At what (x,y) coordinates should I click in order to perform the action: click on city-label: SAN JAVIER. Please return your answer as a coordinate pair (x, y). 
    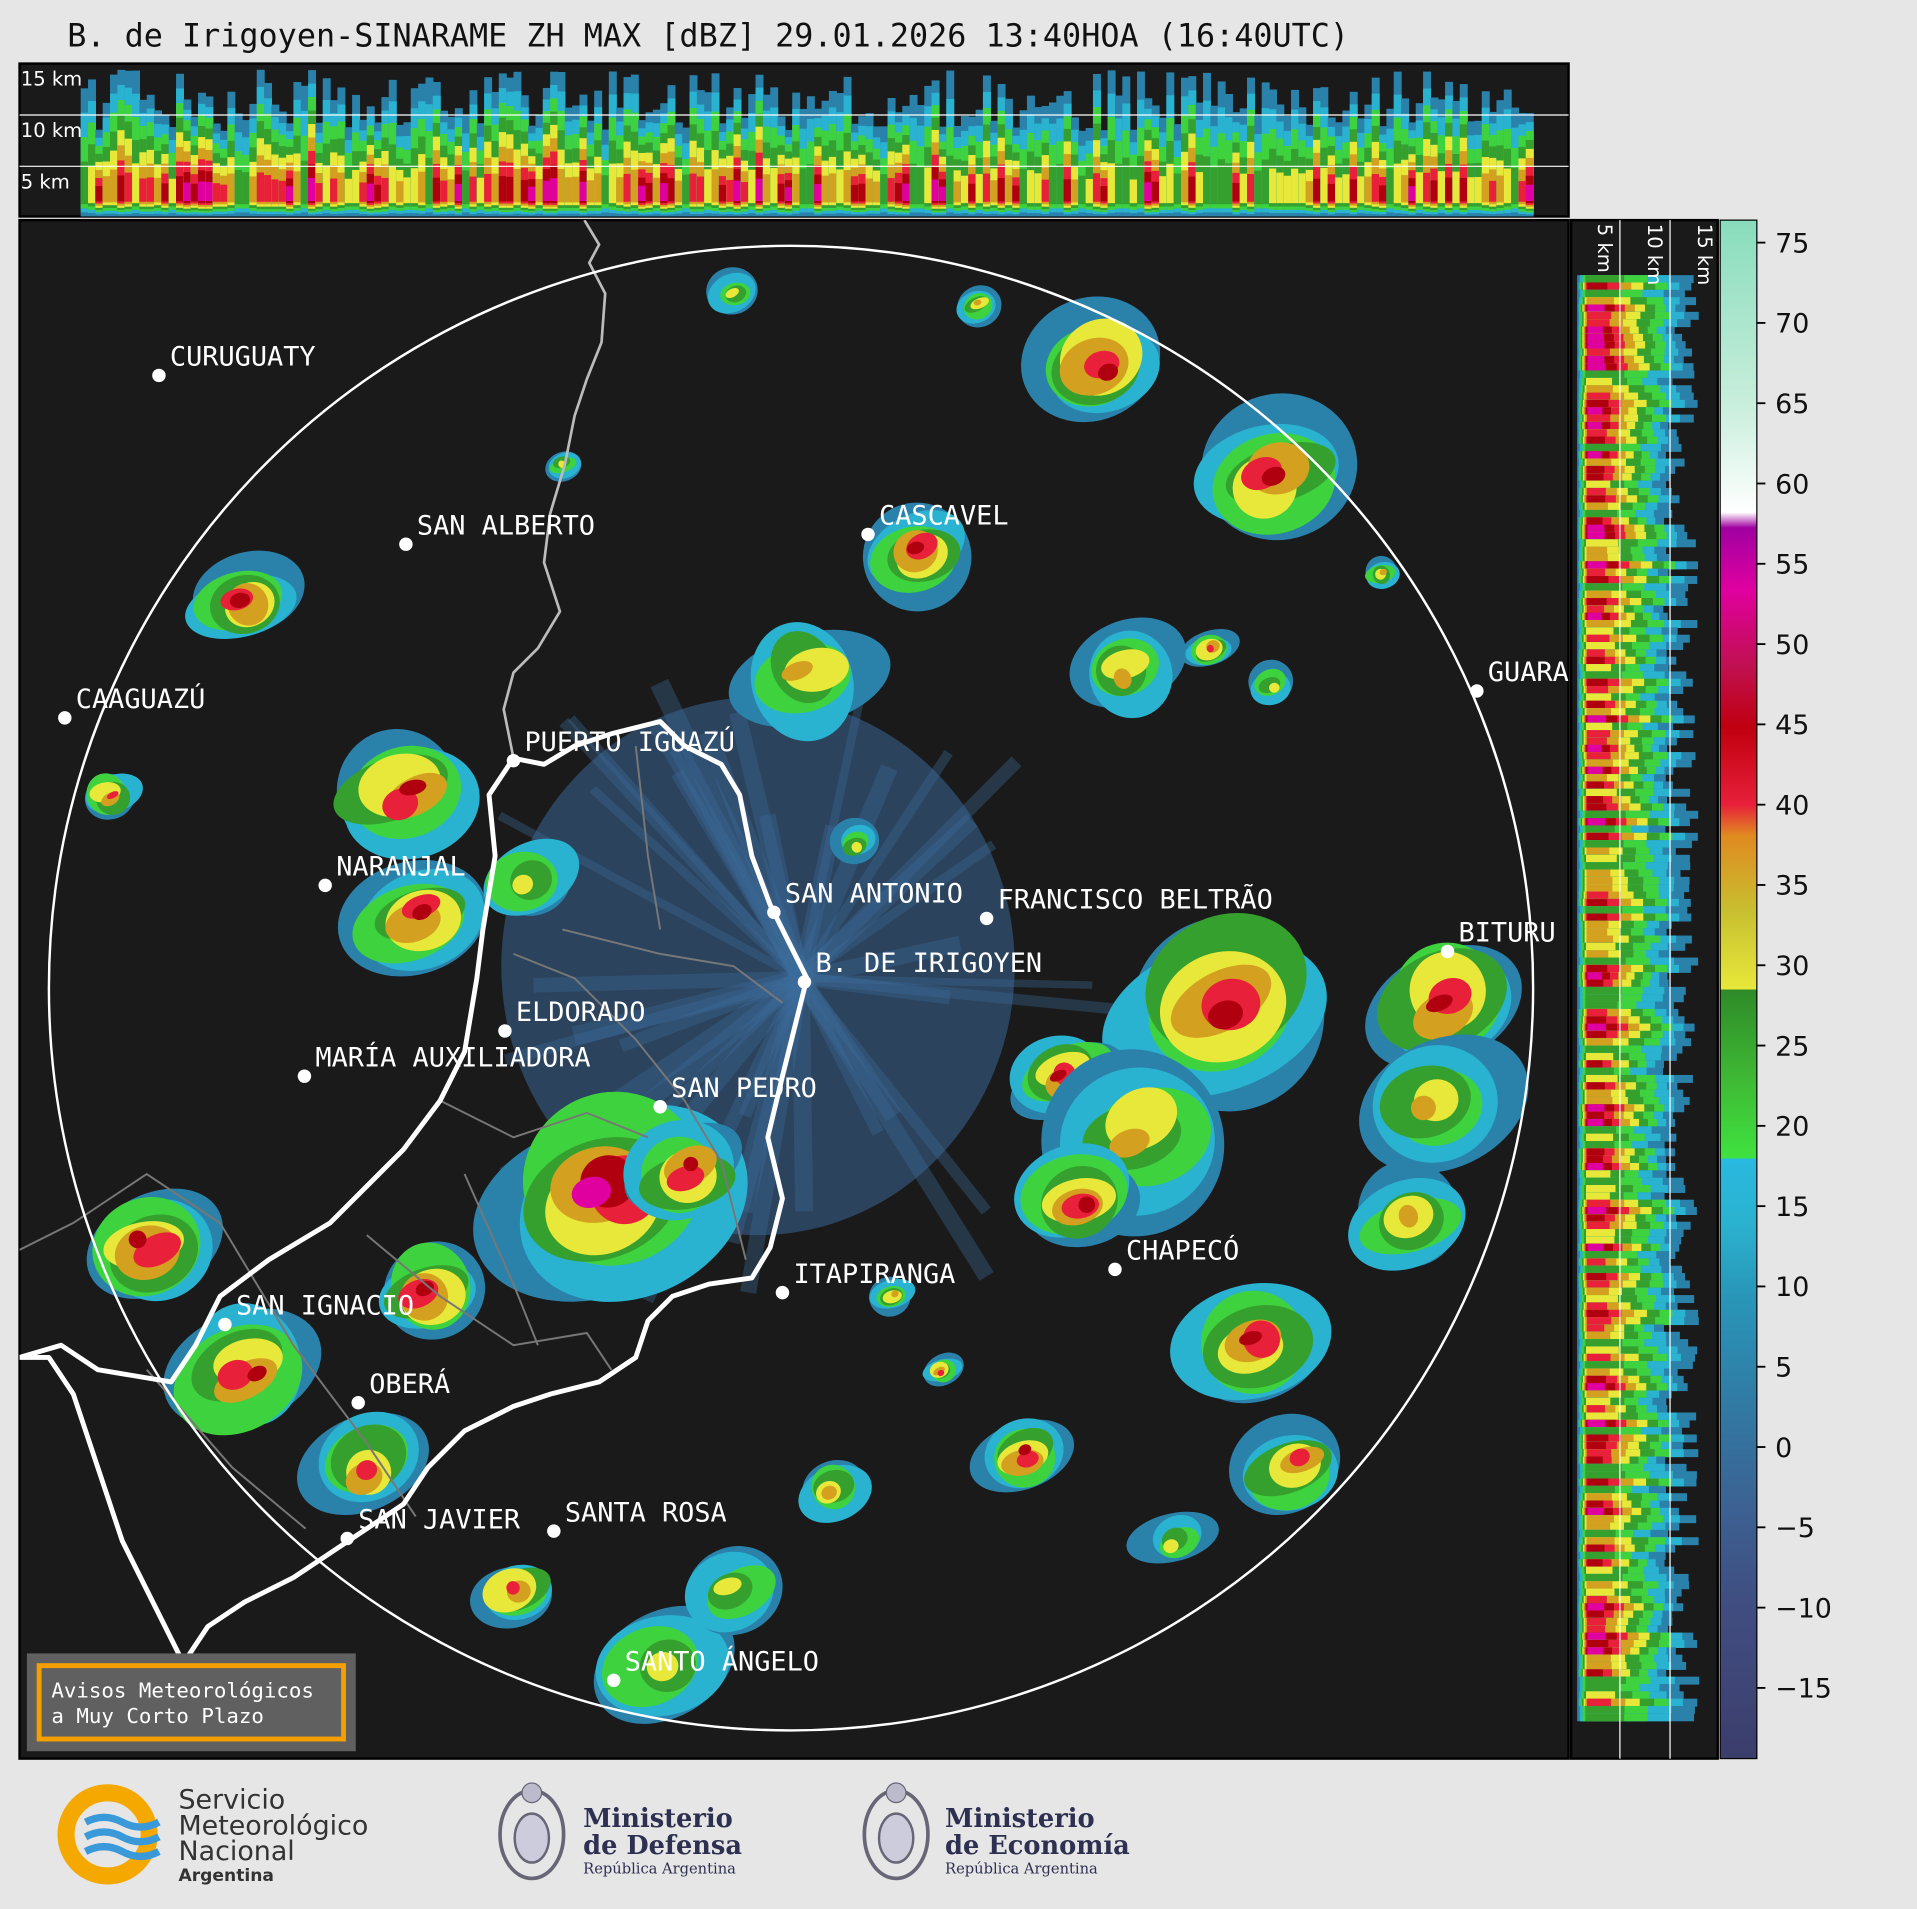
    Looking at the image, I should click on (439, 1520).